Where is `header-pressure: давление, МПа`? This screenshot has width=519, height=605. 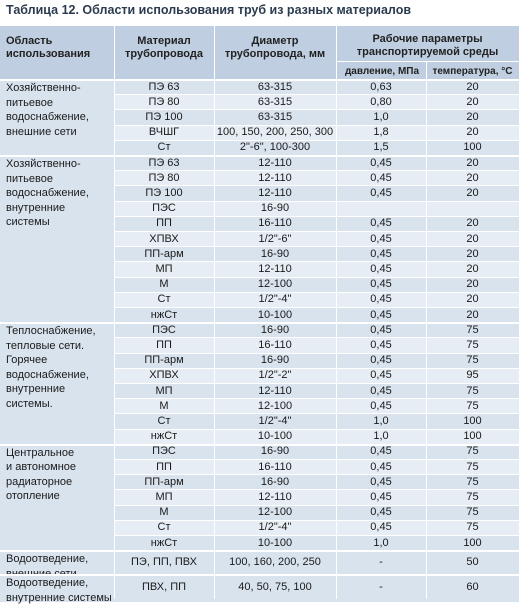
header-pressure: давление, МПа is located at coordinates (382, 71).